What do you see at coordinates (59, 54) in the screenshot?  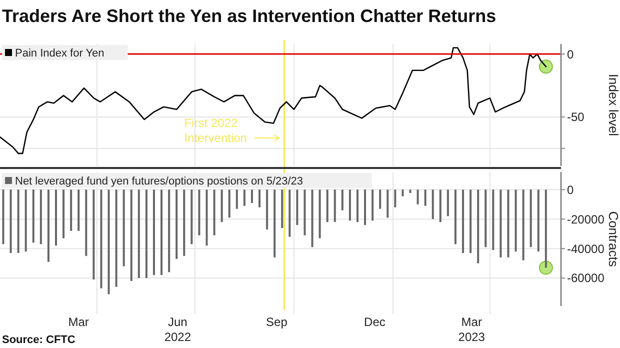 I see `legend-label: Pain Index for Yen` at bounding box center [59, 54].